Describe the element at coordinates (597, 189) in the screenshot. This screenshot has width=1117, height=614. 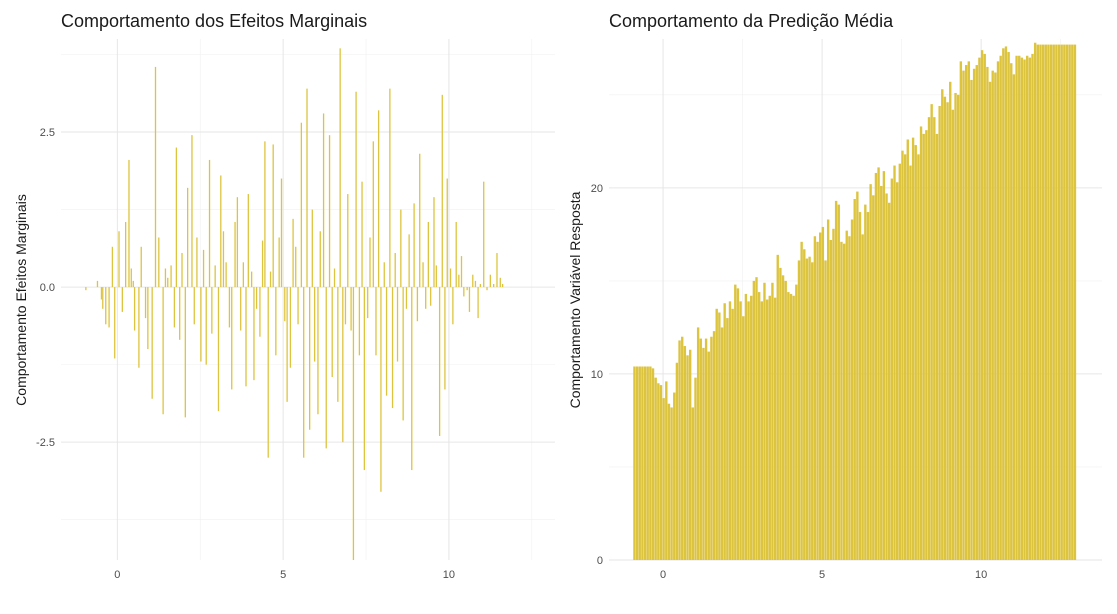
I see `y-tick-label: 20` at that location.